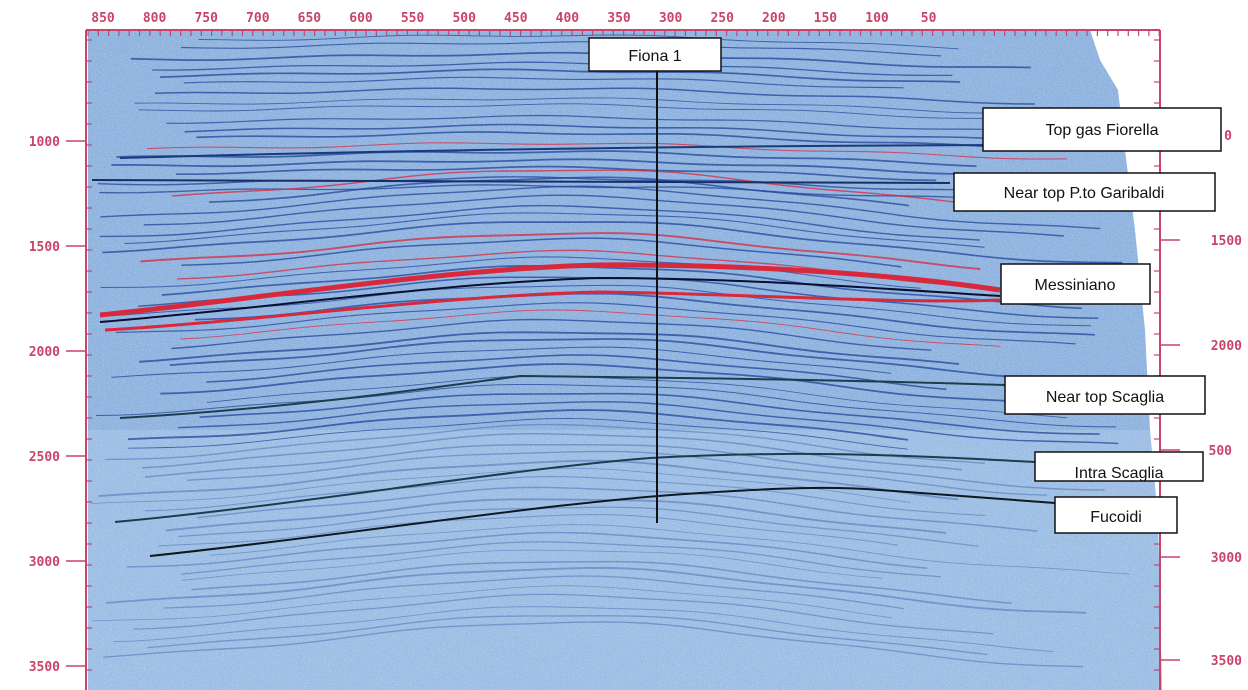 The height and width of the screenshot is (690, 1248). What do you see at coordinates (602, 521) in the screenshot?
I see `horizon-fucoidi-line` at bounding box center [602, 521].